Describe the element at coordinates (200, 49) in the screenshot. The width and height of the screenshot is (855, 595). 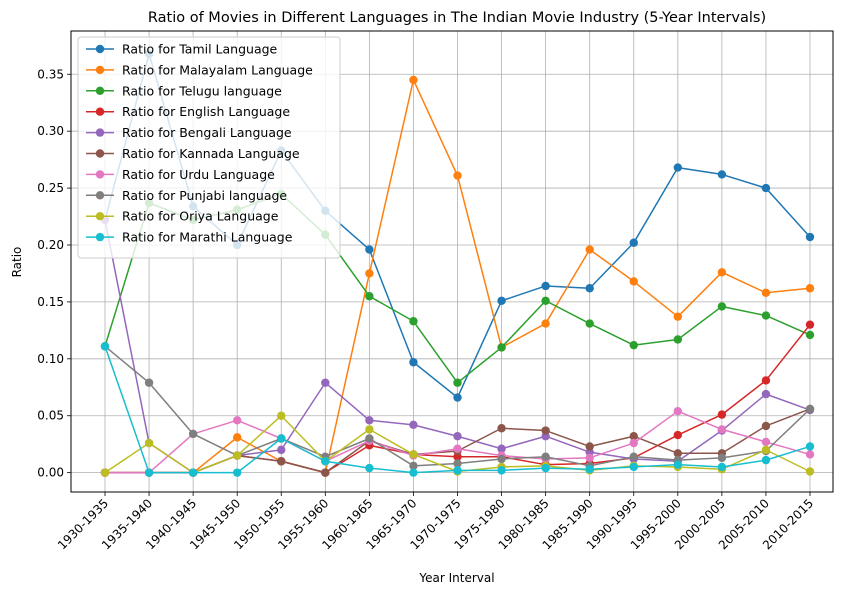
I see `legend-label: Ratio for Tamil Language` at that location.